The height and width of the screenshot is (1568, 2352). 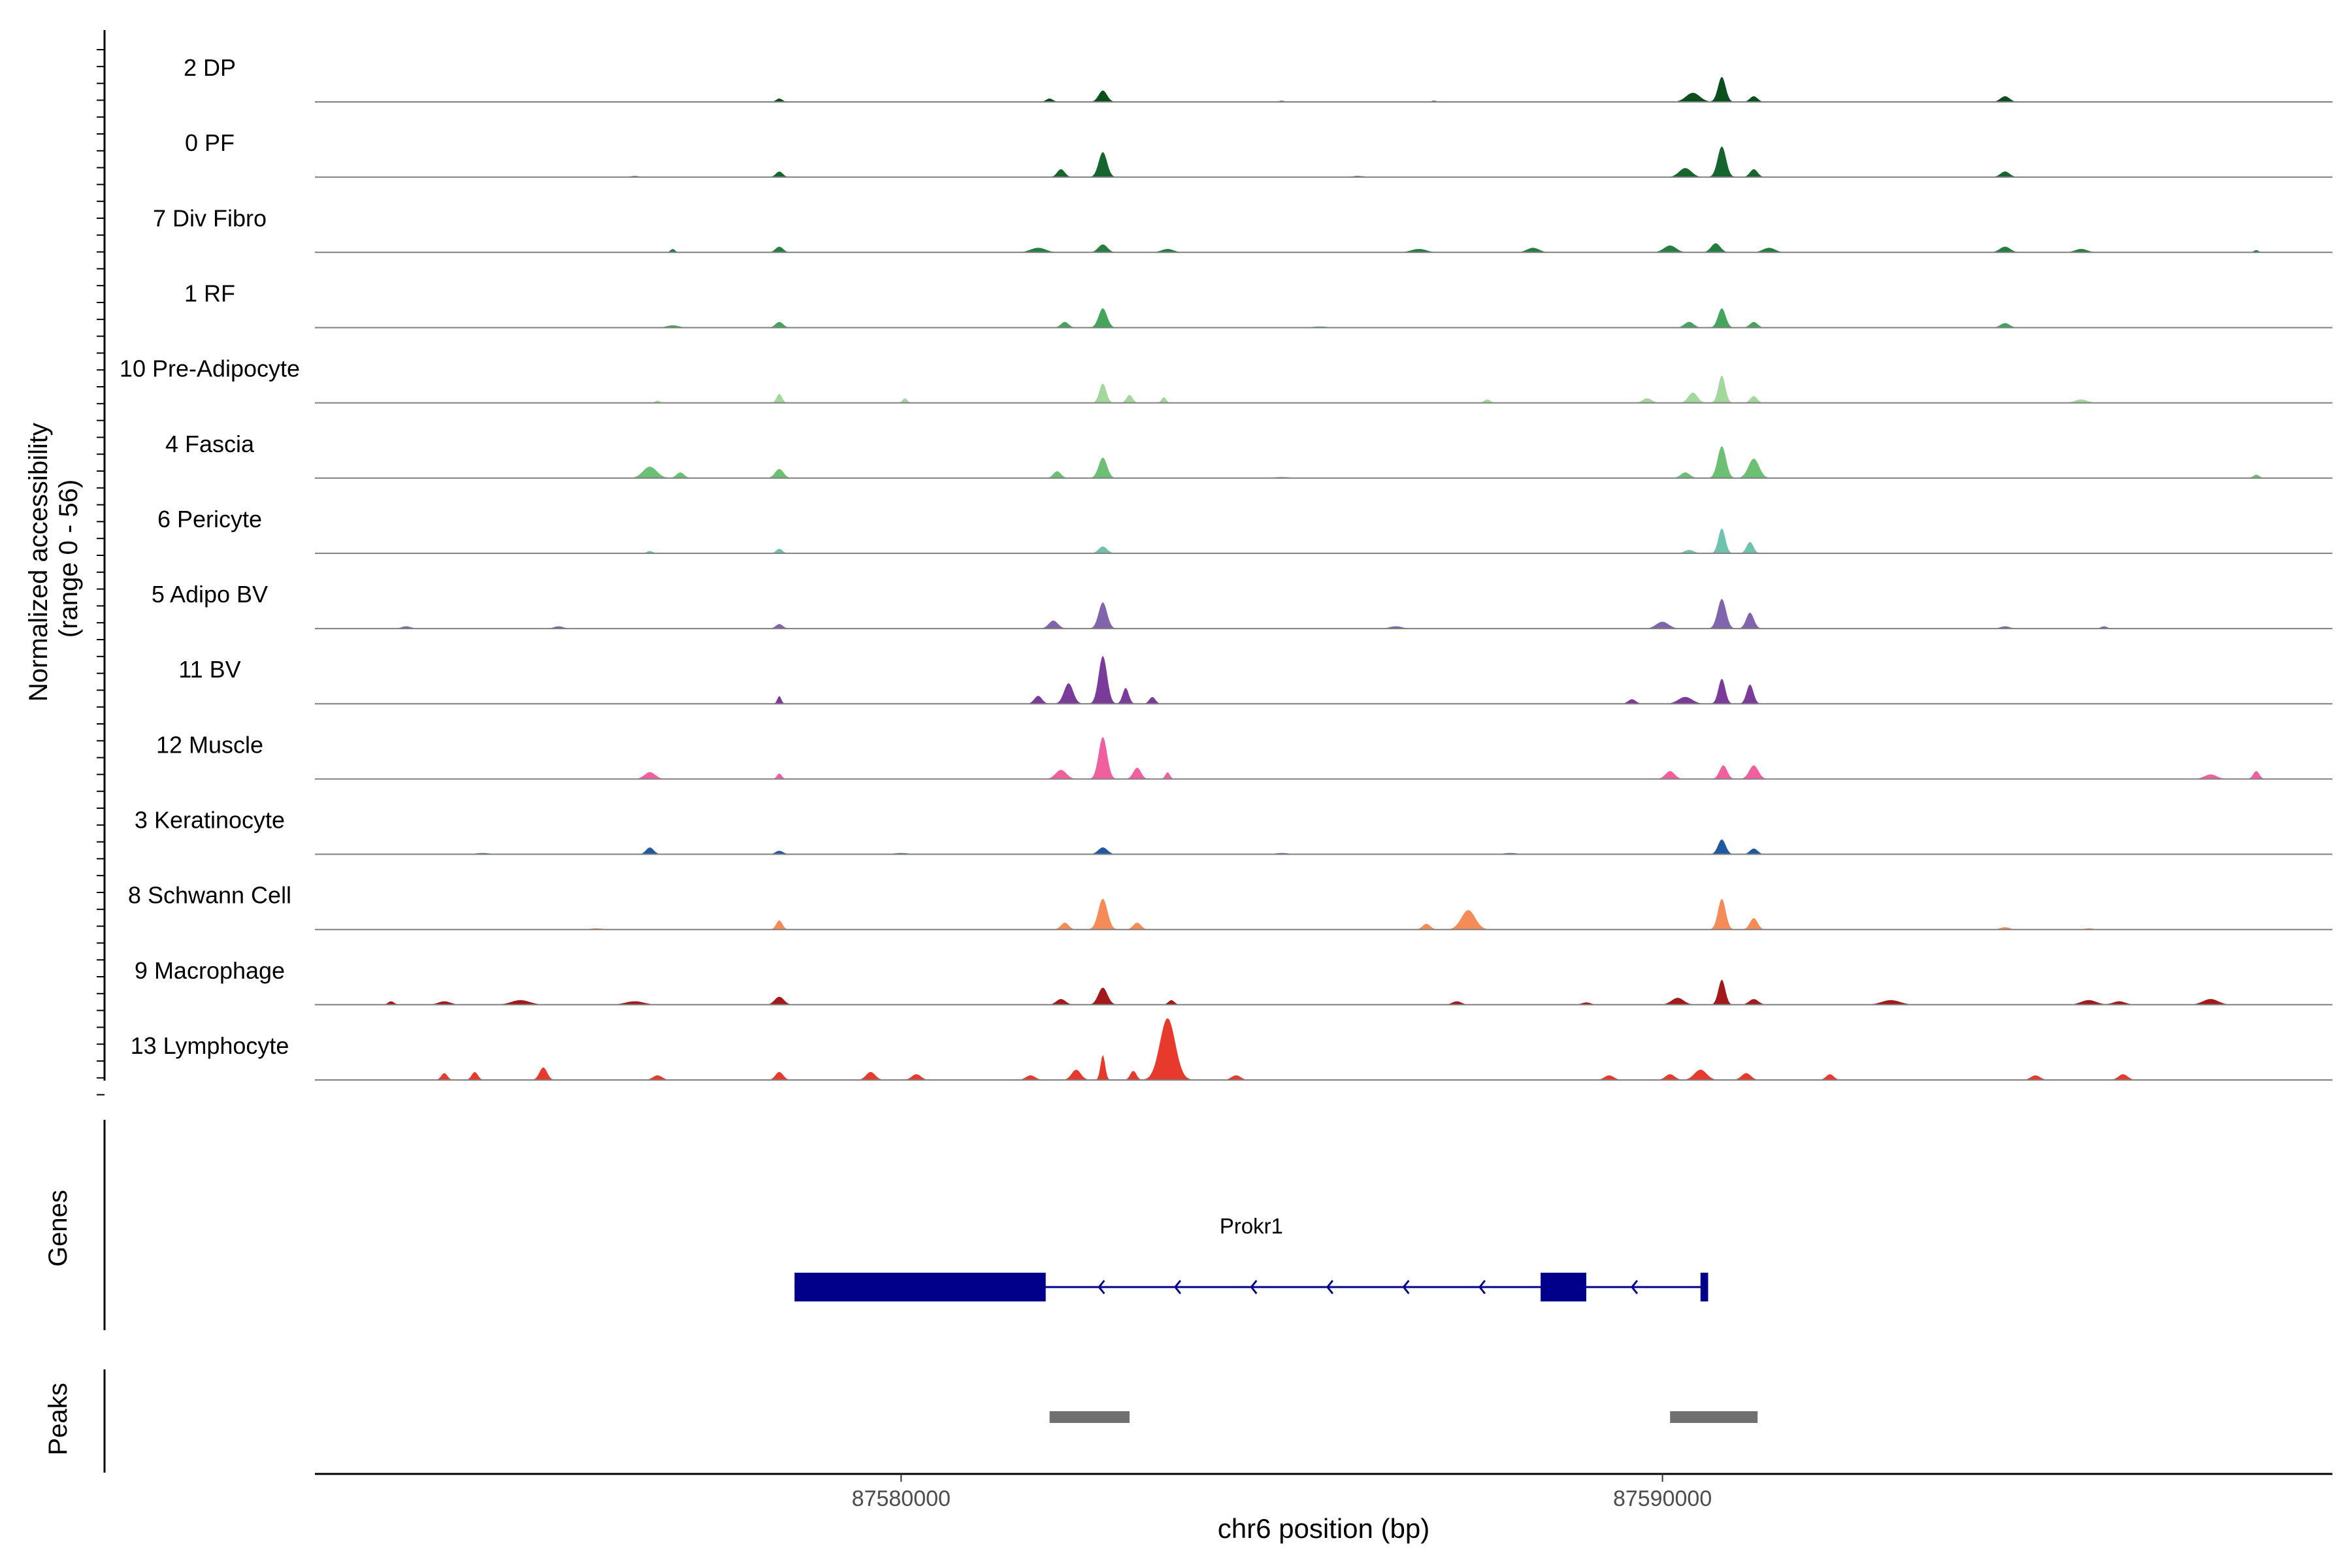 What do you see at coordinates (210, 970) in the screenshot?
I see `track-label: 9 Macrophage` at bounding box center [210, 970].